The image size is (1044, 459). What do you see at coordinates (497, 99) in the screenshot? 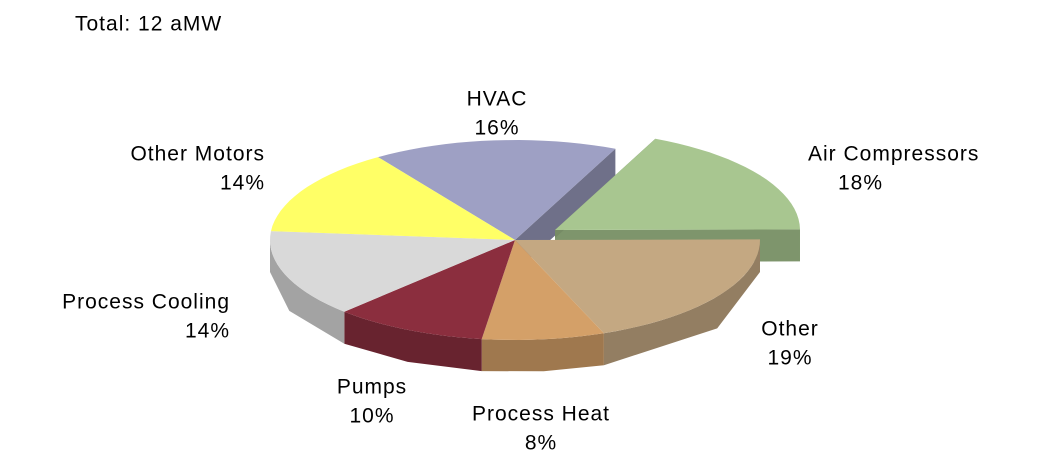
I see `slice-label: HVAC` at bounding box center [497, 99].